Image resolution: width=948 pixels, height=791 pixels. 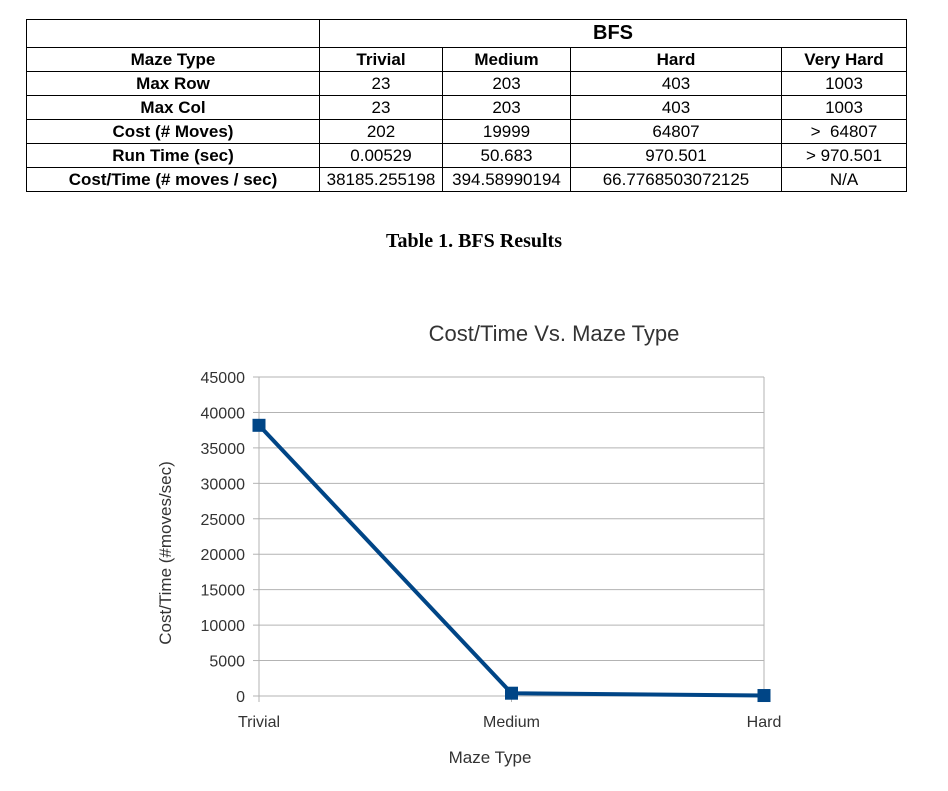 What do you see at coordinates (506, 83) in the screenshot?
I see `table-cell: 203` at bounding box center [506, 83].